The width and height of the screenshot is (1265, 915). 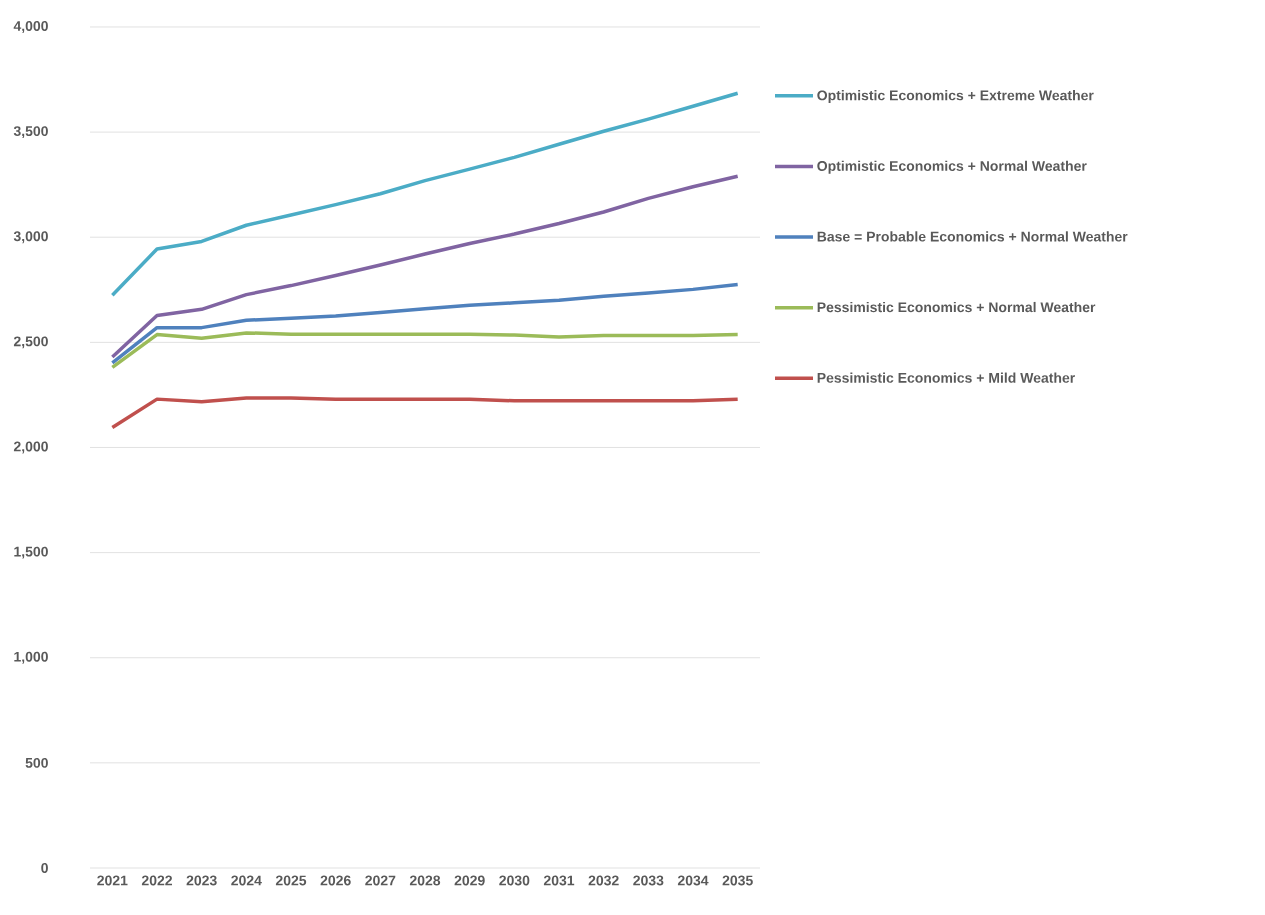 I want to click on x-tick-label: 2024, so click(x=246, y=880).